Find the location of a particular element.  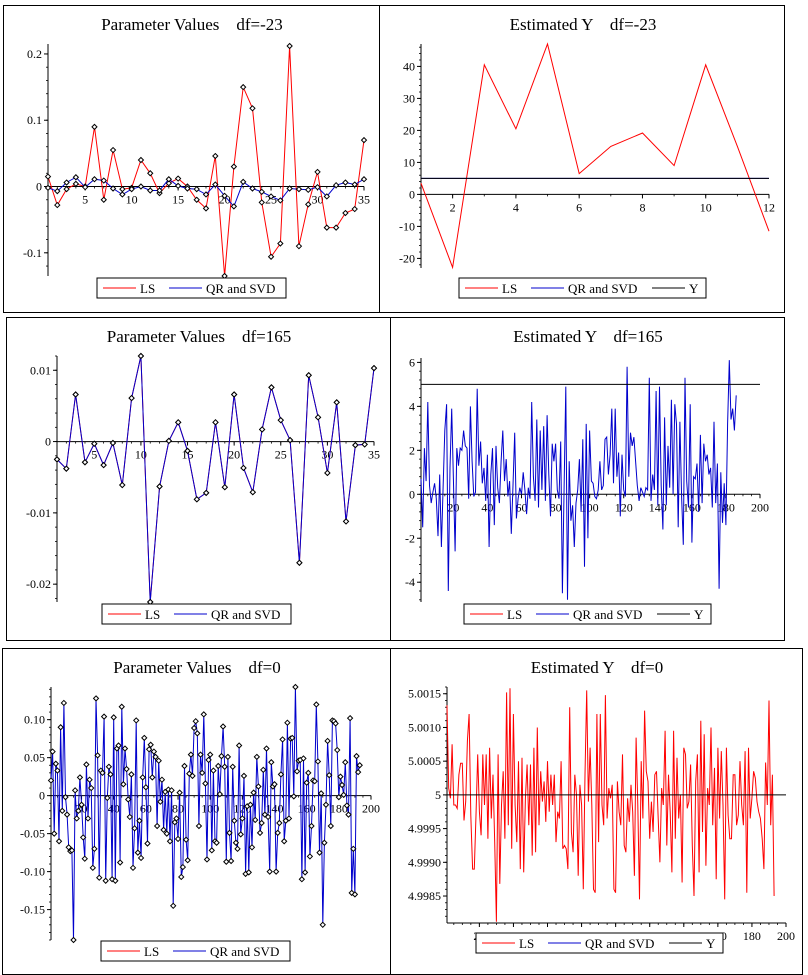

x-tick-label: 10 is located at coordinates (141, 455).